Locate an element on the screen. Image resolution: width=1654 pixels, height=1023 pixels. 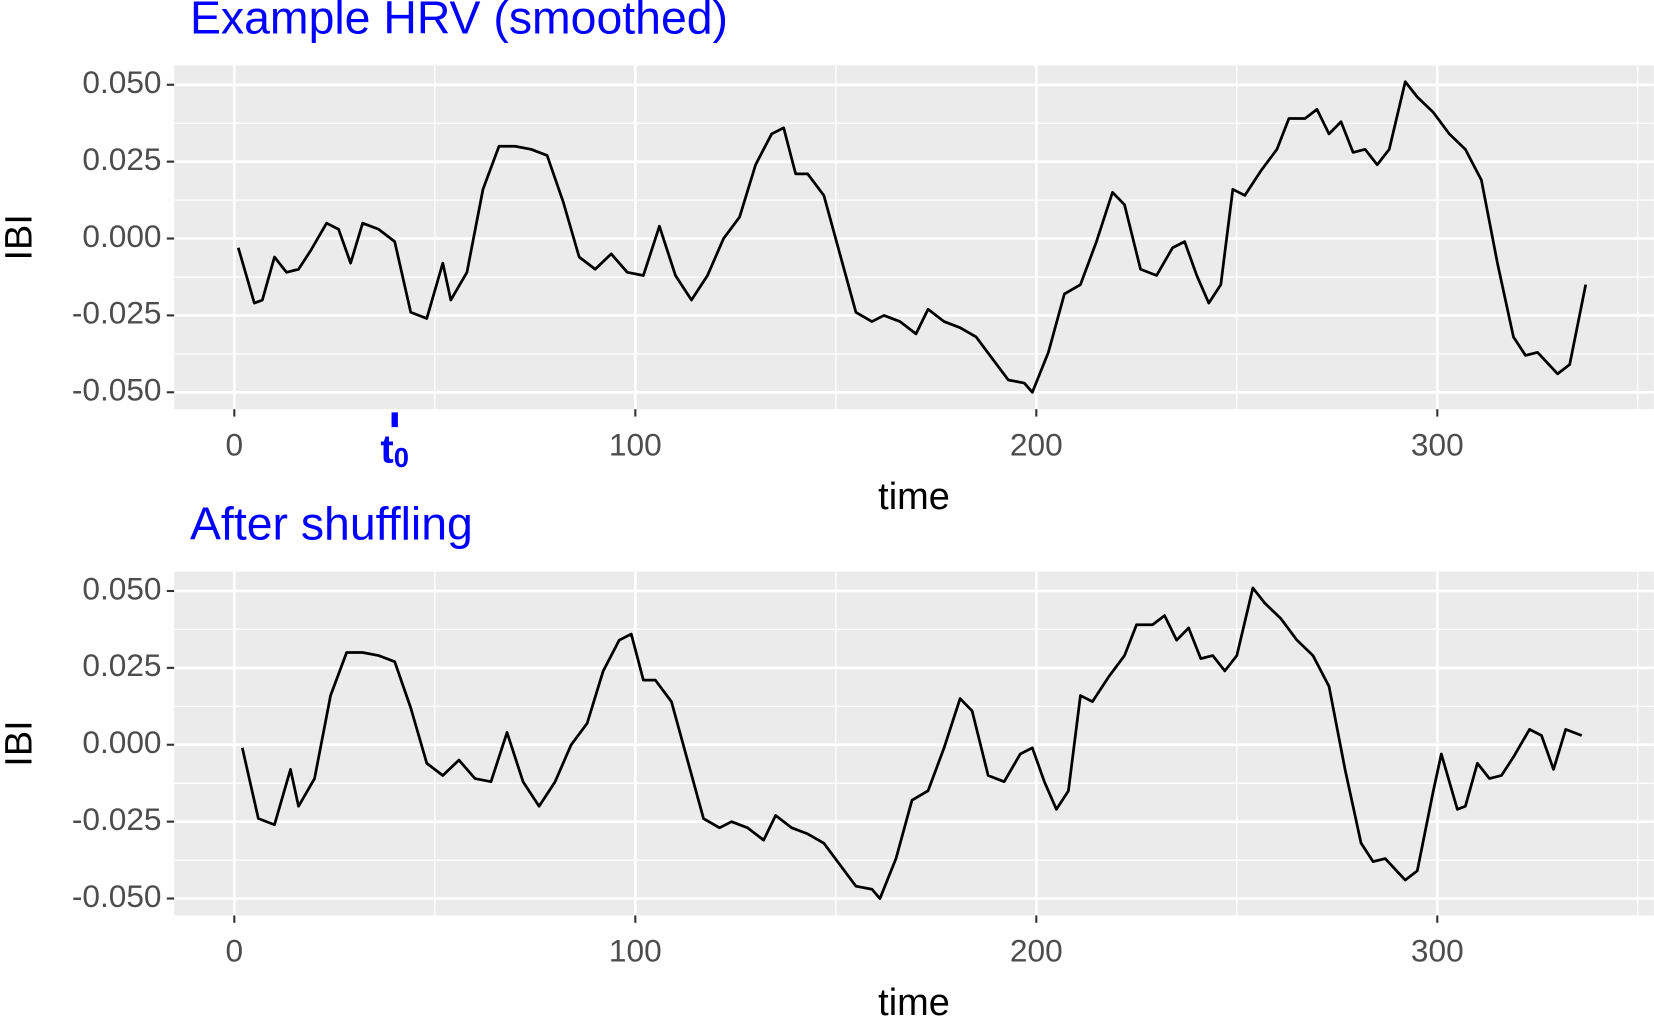
chart-title: After shuffling is located at coordinates (331, 524).